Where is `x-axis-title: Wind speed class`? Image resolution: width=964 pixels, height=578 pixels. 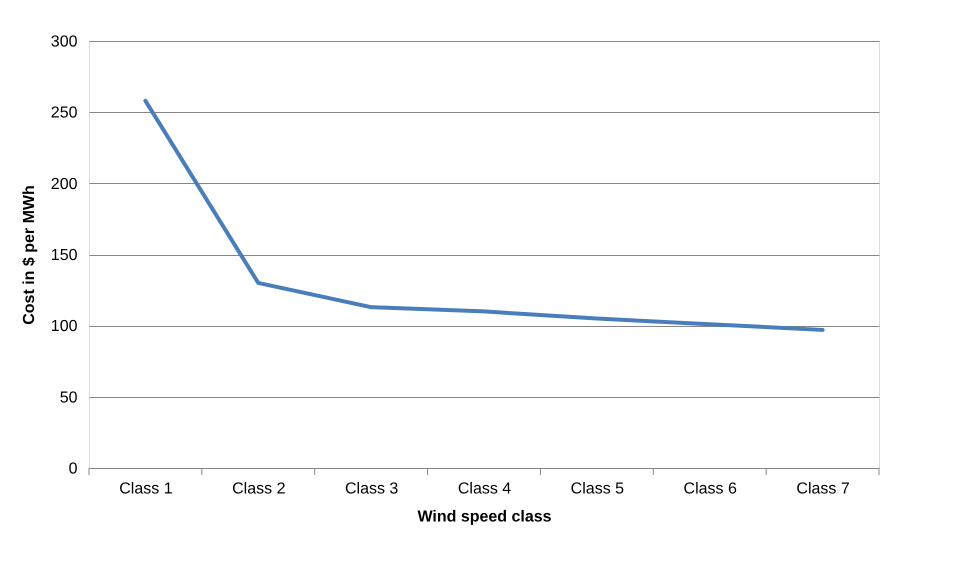
x-axis-title: Wind speed class is located at coordinates (484, 517).